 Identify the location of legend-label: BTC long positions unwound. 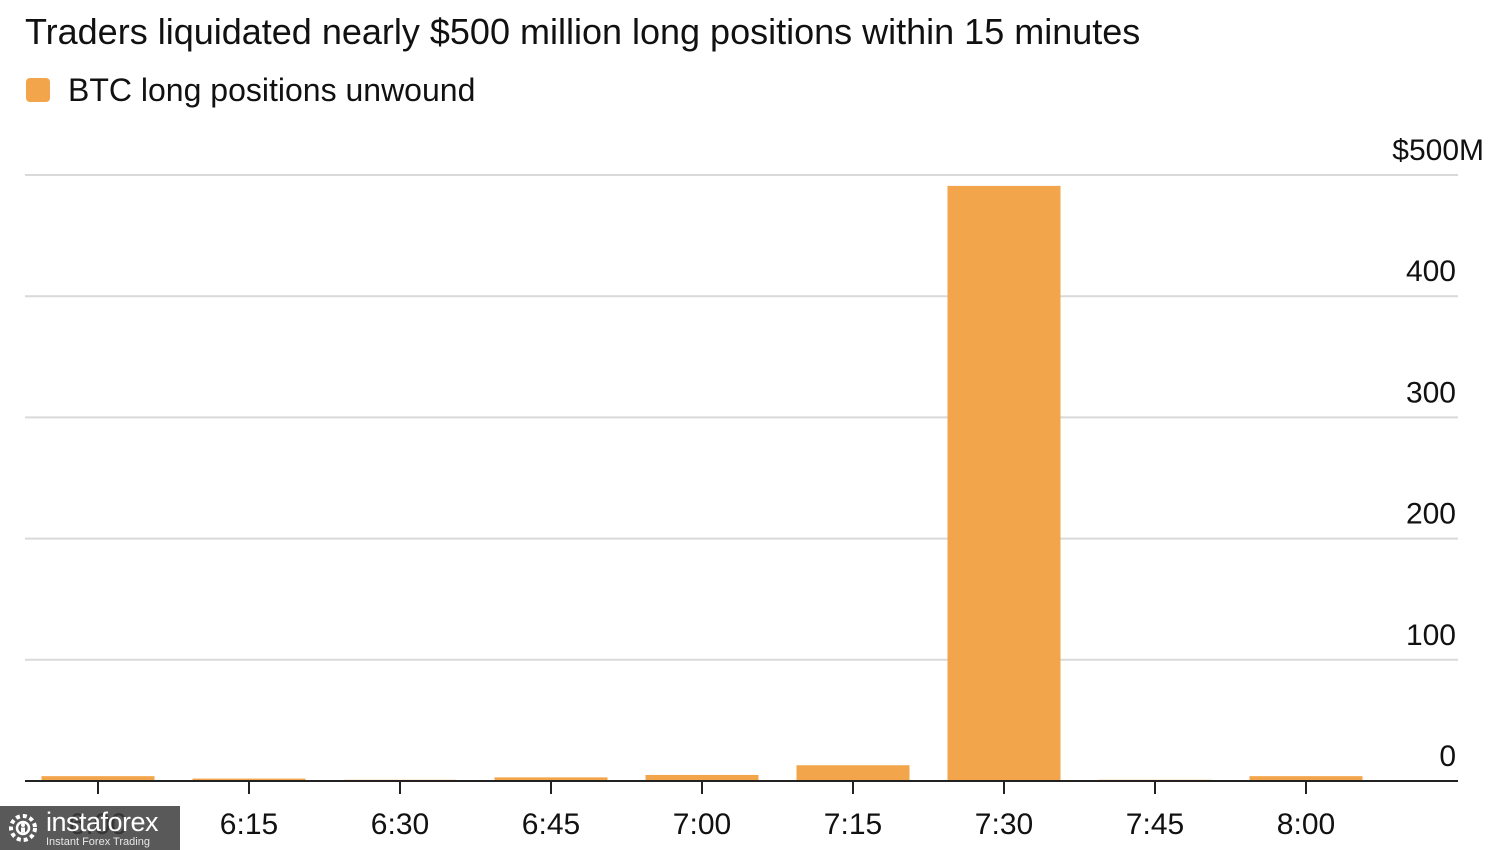
(272, 90).